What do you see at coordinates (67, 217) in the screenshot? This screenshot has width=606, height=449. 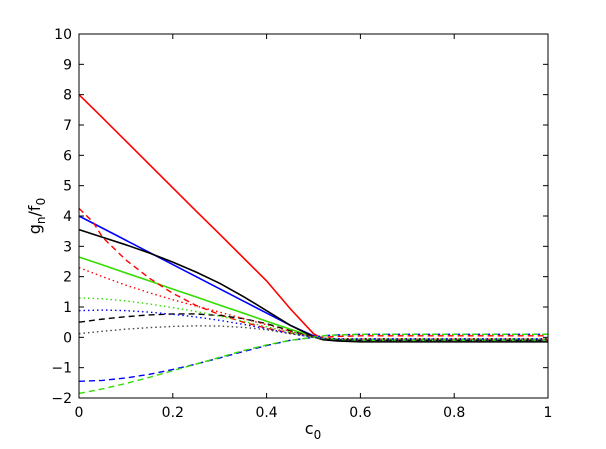 I see `y-tick-label: 4` at bounding box center [67, 217].